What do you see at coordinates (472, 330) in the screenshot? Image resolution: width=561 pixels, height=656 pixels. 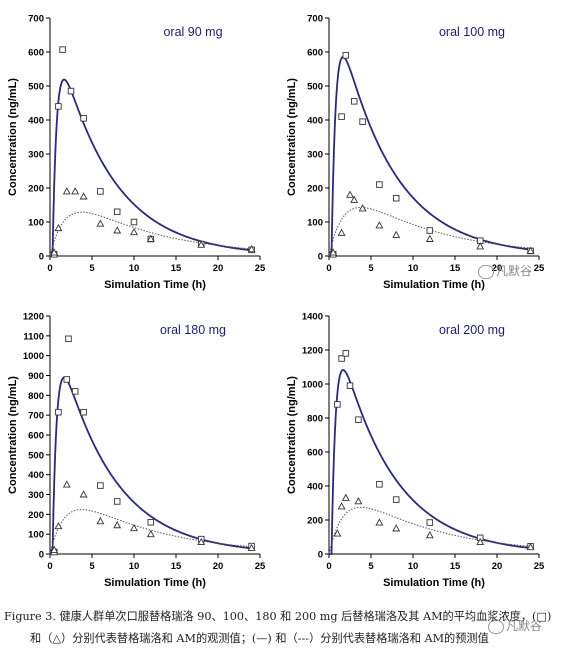 I see `chart-title: oral 200 mg` at bounding box center [472, 330].